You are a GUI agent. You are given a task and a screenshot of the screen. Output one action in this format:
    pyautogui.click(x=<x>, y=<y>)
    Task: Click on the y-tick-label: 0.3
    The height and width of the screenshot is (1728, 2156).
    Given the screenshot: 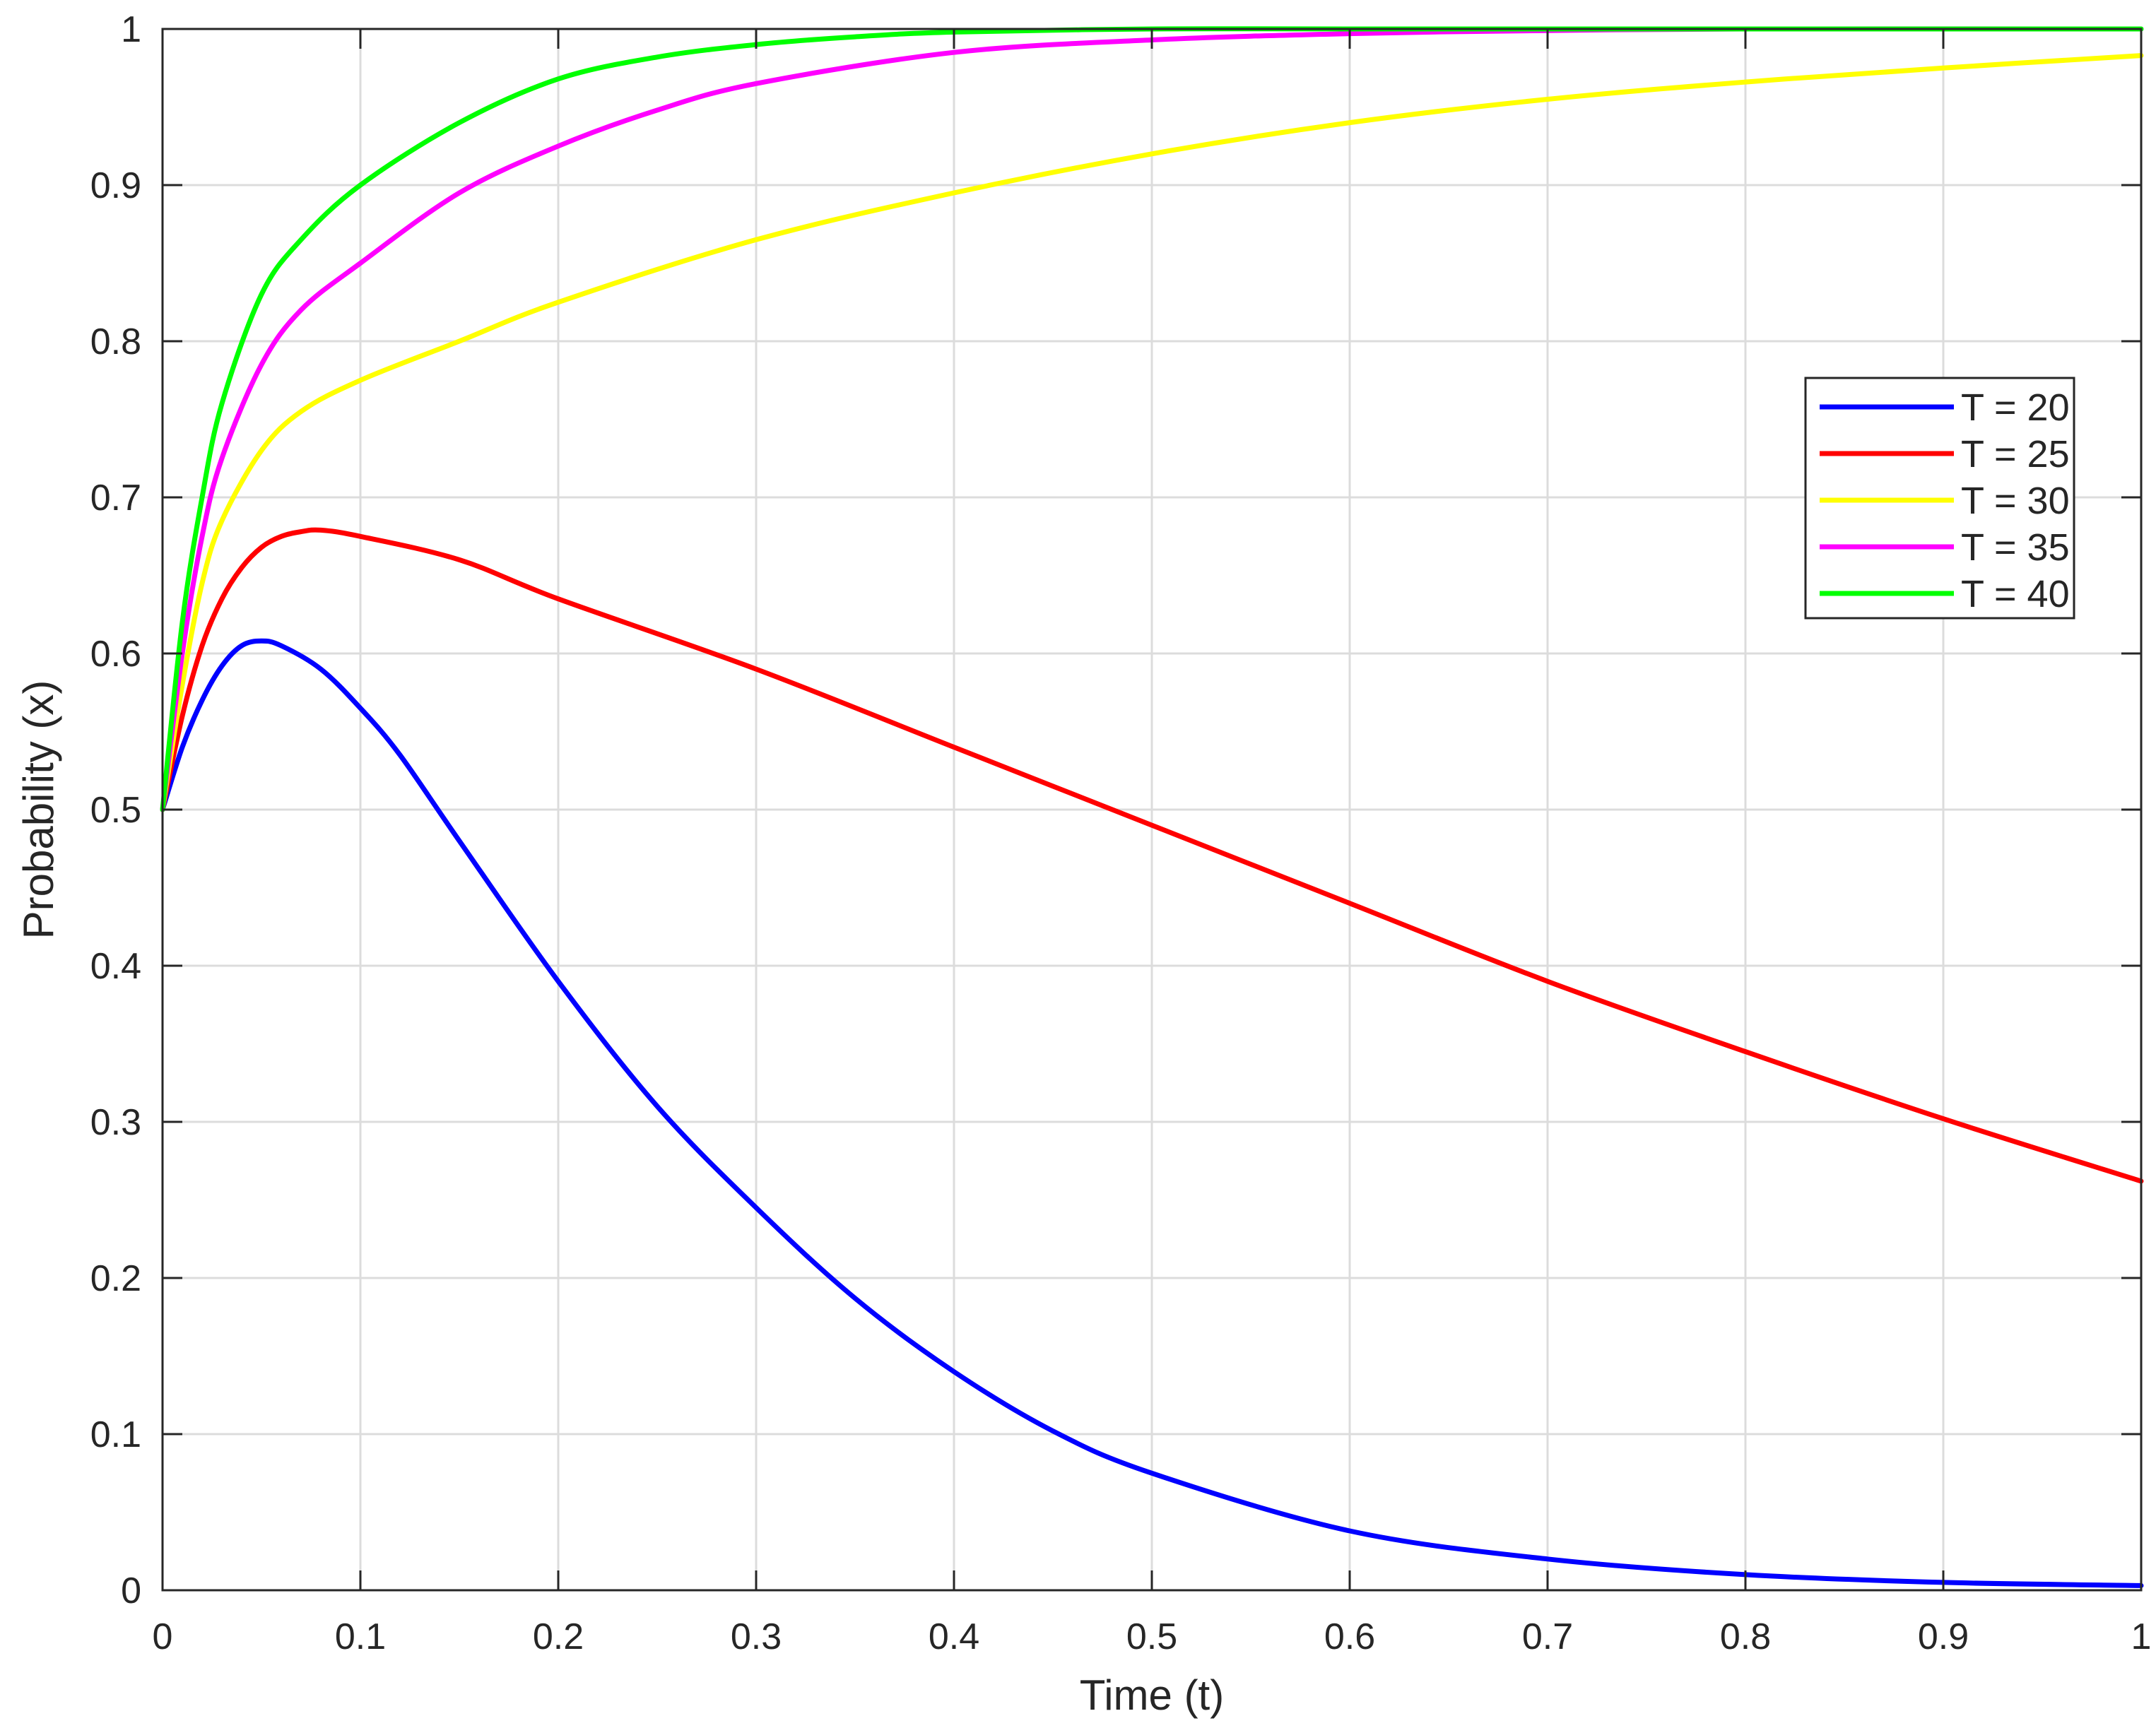 What is the action you would take?
    pyautogui.click(x=115, y=1122)
    